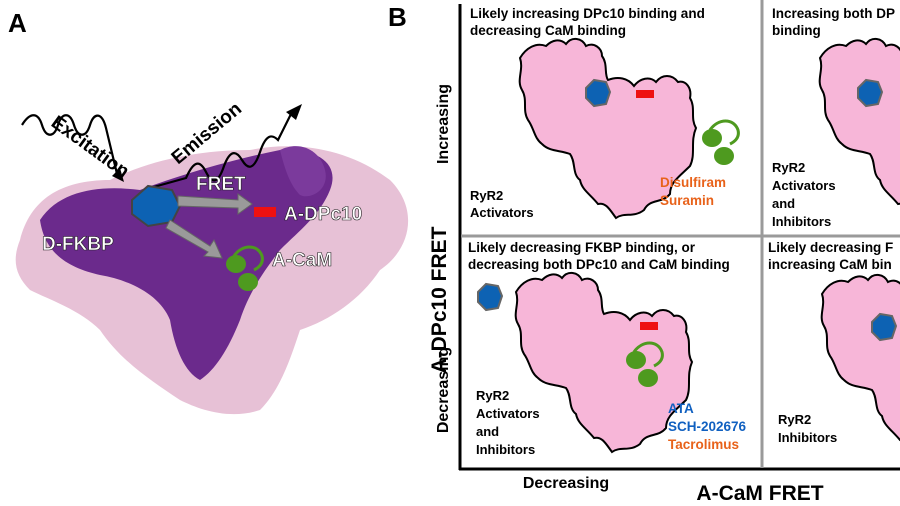  Describe the element at coordinates (783, 203) in the screenshot. I see `q2-class-line3: and` at that location.